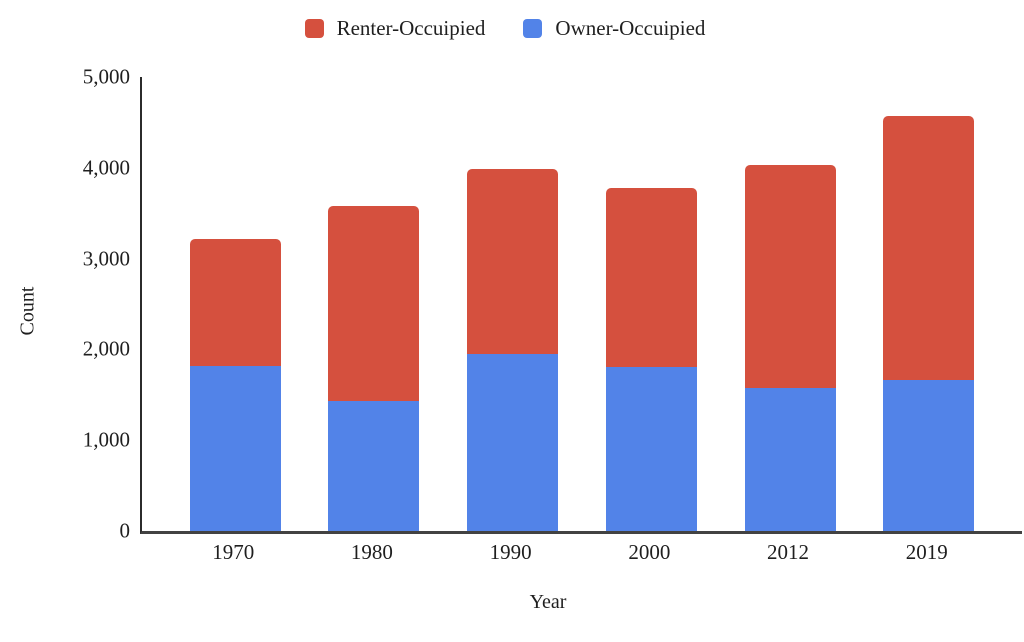 The height and width of the screenshot is (642, 1024). I want to click on bar-1980, so click(374, 368).